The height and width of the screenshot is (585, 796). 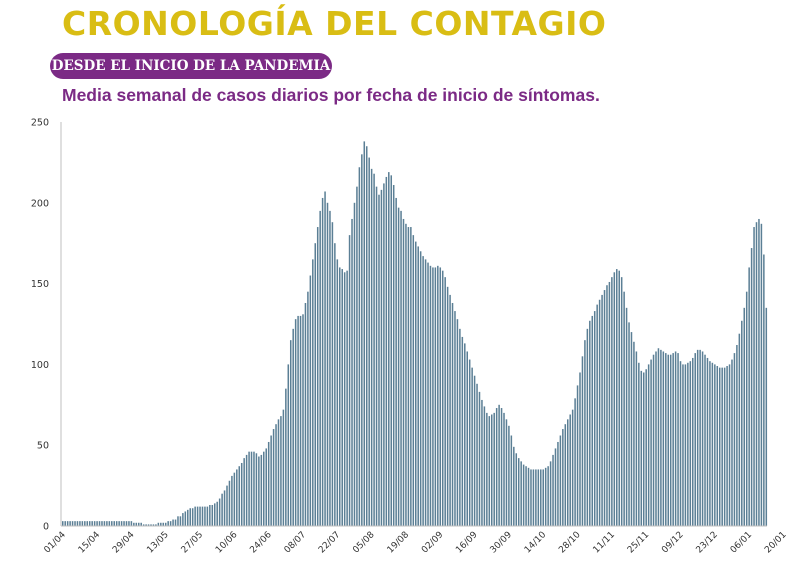 What do you see at coordinates (124, 543) in the screenshot?
I see `x-tick-label: 29/04` at bounding box center [124, 543].